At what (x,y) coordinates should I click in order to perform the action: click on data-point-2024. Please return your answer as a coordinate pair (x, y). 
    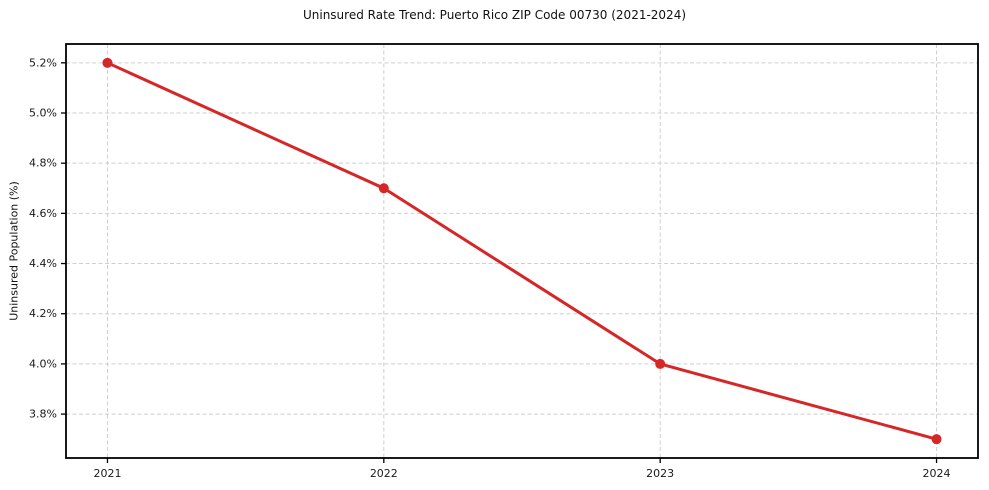
    Looking at the image, I should click on (936, 439).